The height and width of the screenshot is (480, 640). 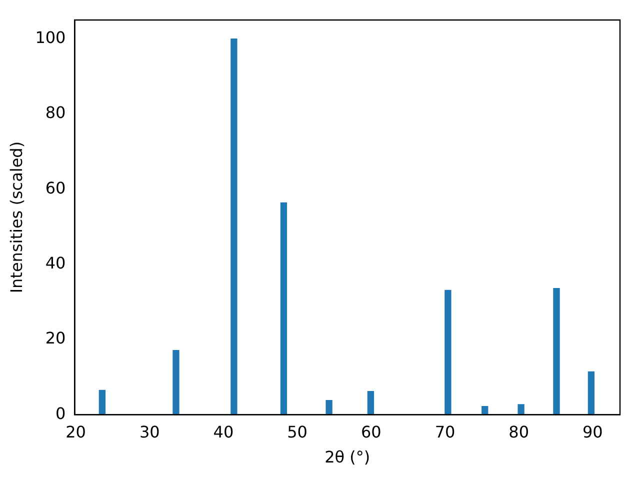 I want to click on y-tick-label: 20, so click(x=55, y=338).